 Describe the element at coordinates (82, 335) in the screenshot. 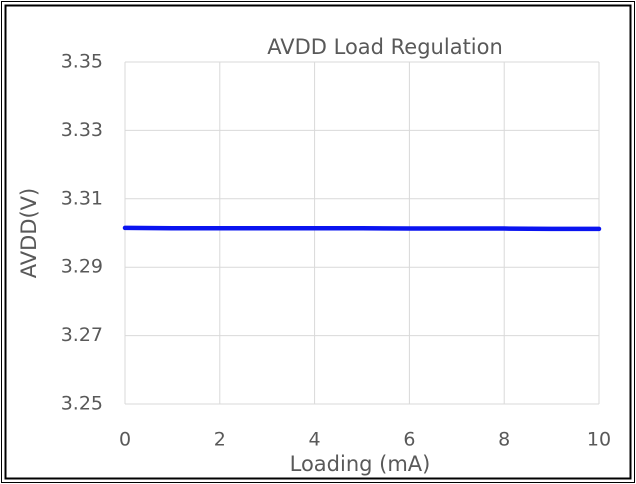

I see `y-tick-label: 3.27` at that location.